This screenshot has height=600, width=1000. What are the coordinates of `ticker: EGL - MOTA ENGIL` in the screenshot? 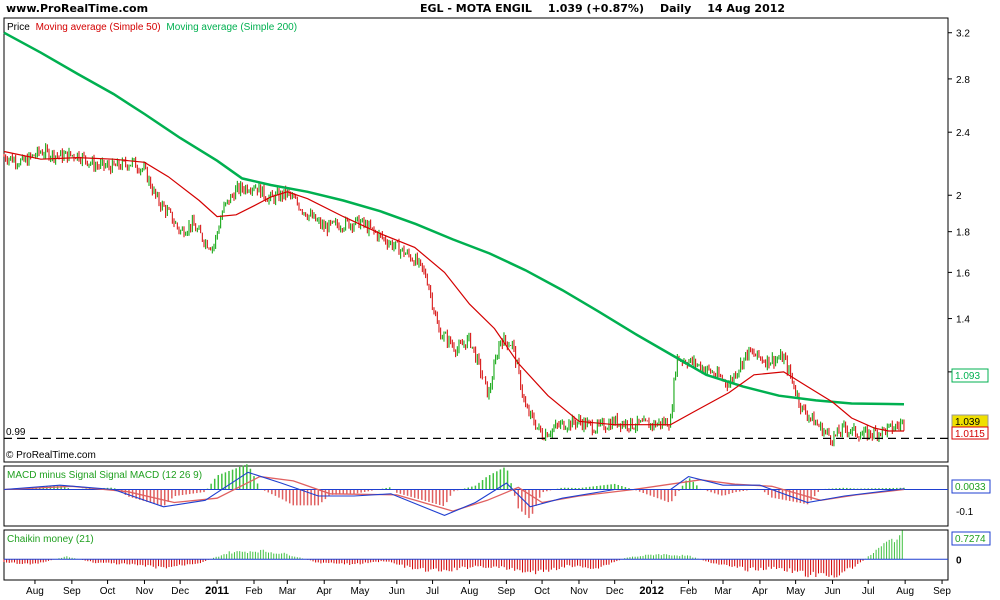 It's located at (476, 8).